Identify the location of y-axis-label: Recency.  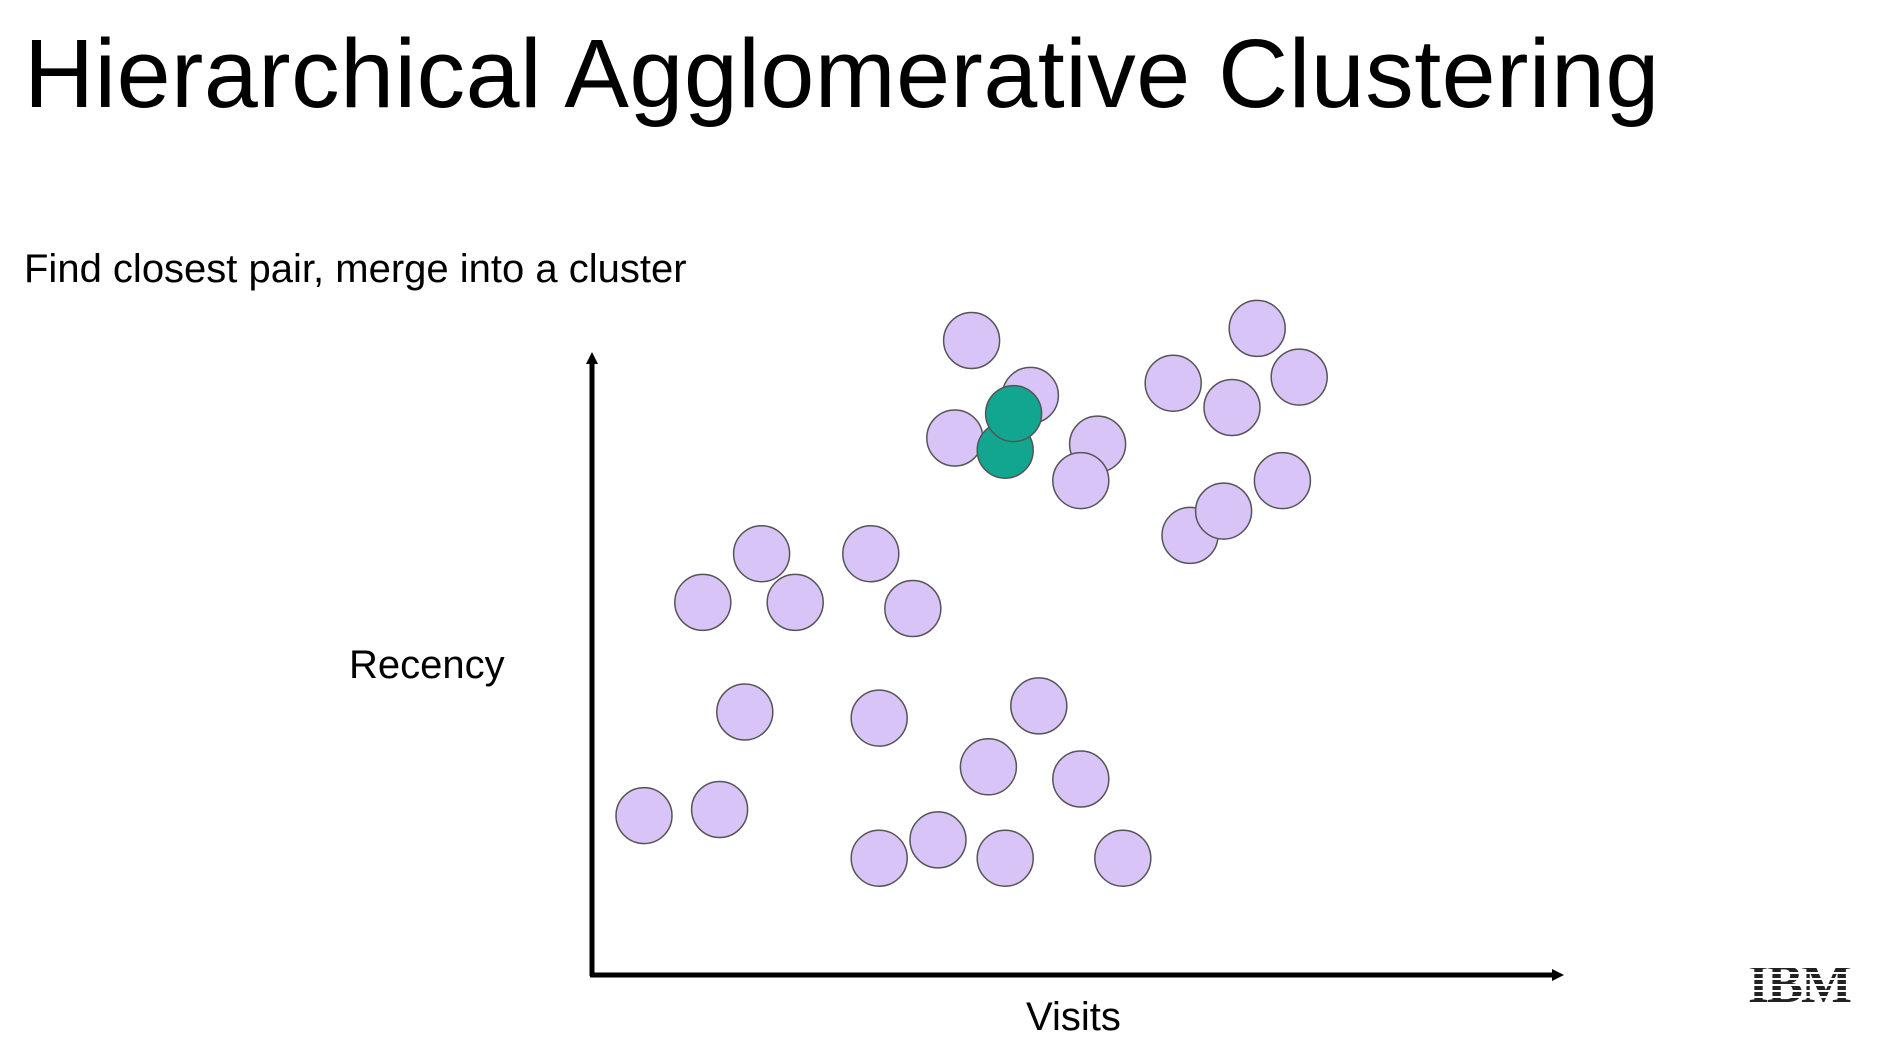
(427, 665).